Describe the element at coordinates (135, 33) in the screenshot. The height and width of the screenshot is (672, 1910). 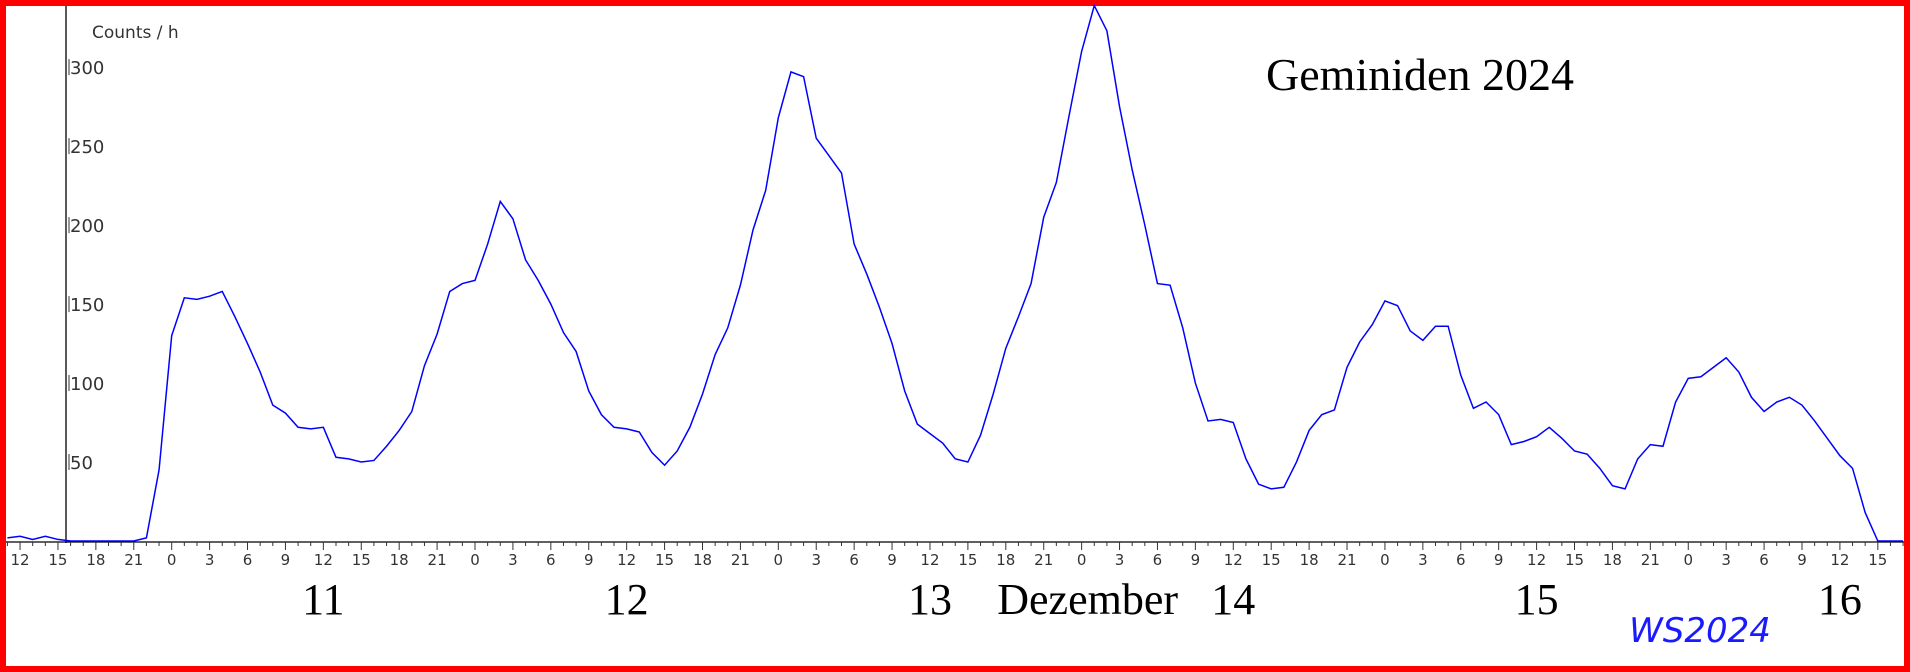
I see `y-axis-label: Counts / h` at that location.